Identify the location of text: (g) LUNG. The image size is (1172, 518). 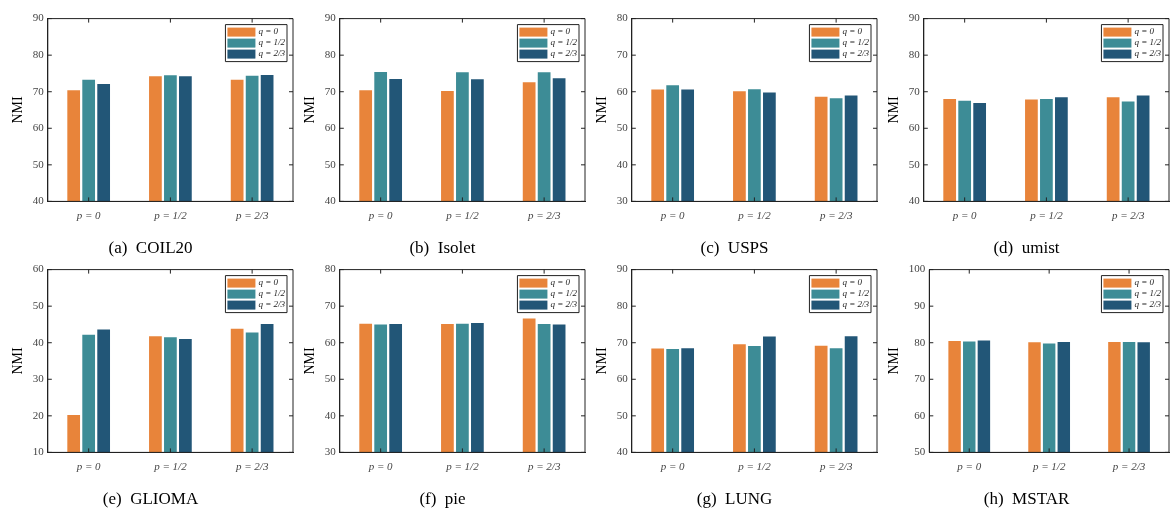
(734, 499).